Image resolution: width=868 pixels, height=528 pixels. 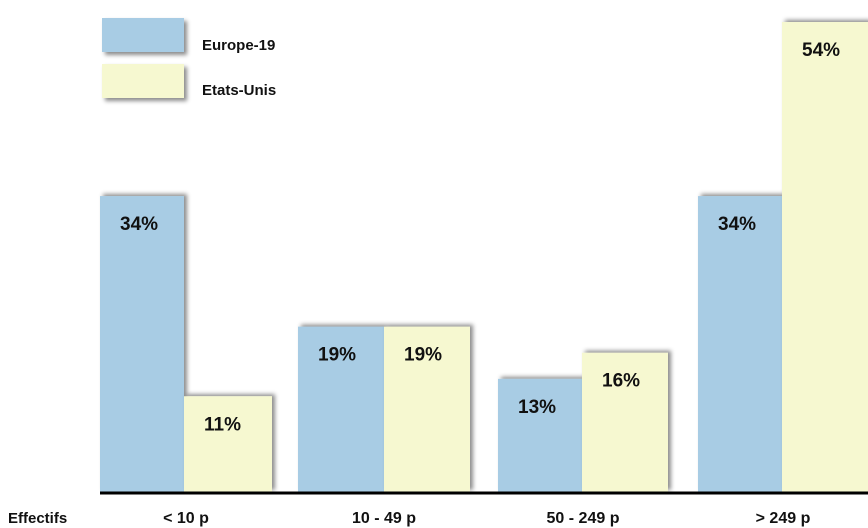 What do you see at coordinates (239, 90) in the screenshot?
I see `legend-label-usa: Etats-Unis` at bounding box center [239, 90].